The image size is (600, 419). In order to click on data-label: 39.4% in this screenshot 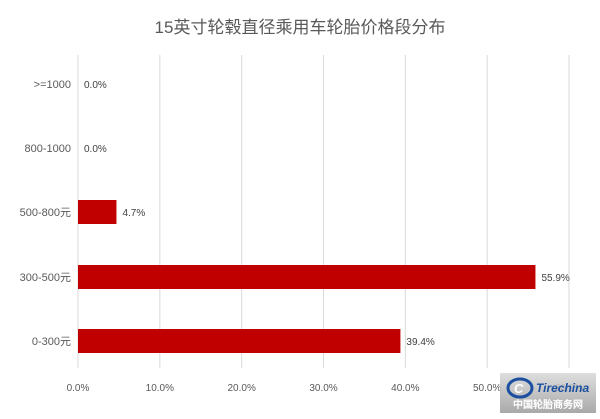, I will do `click(420, 342)`.